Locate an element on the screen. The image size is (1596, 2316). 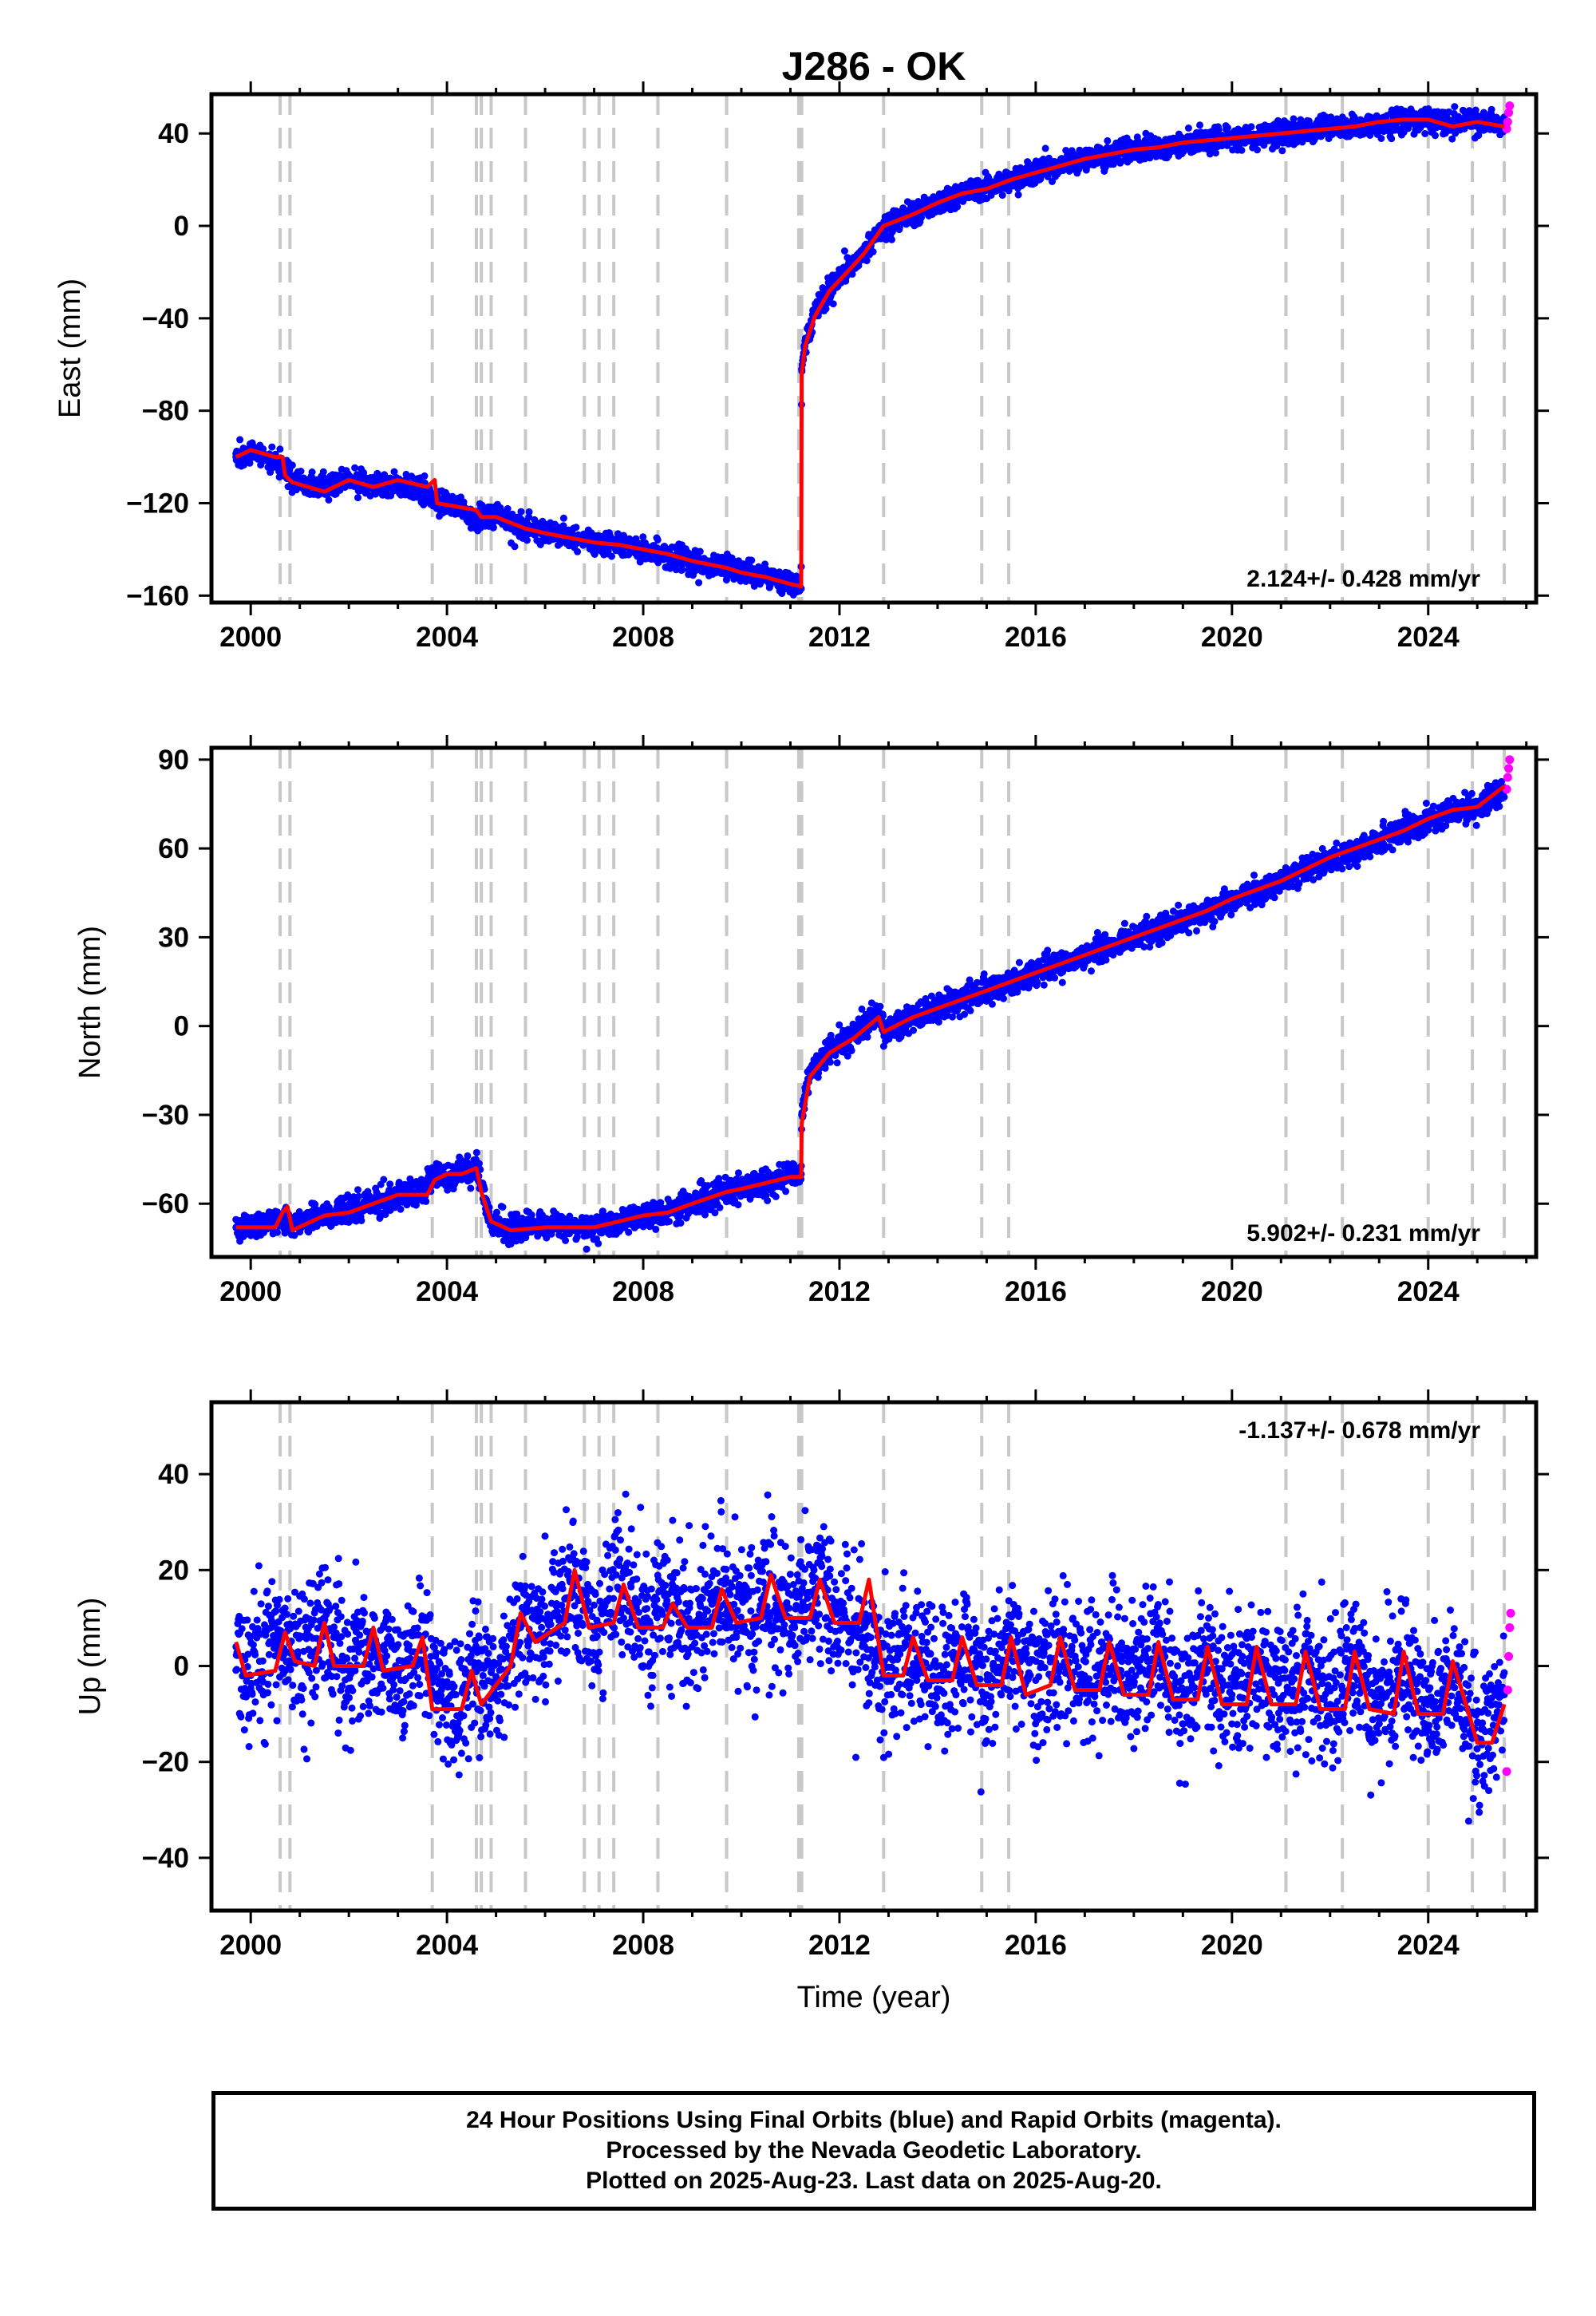
y-axis-title: North (mm) is located at coordinates (90, 1002).